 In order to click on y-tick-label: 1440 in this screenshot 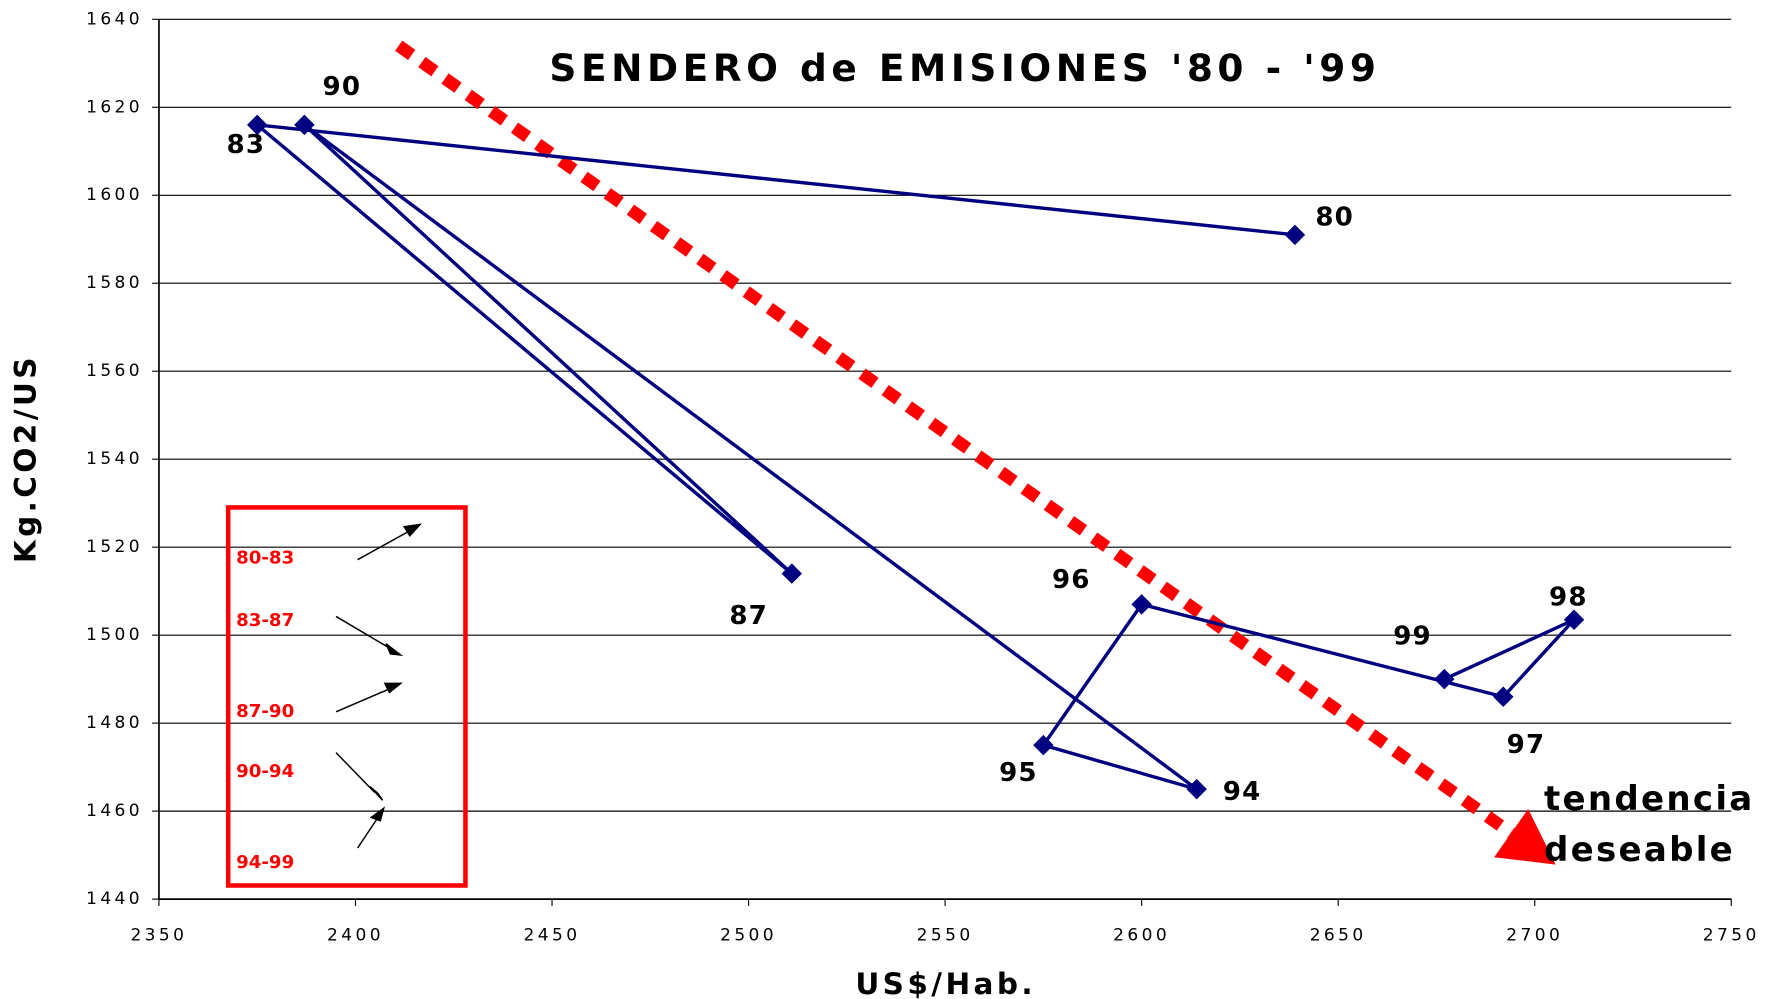, I will do `click(114, 899)`.